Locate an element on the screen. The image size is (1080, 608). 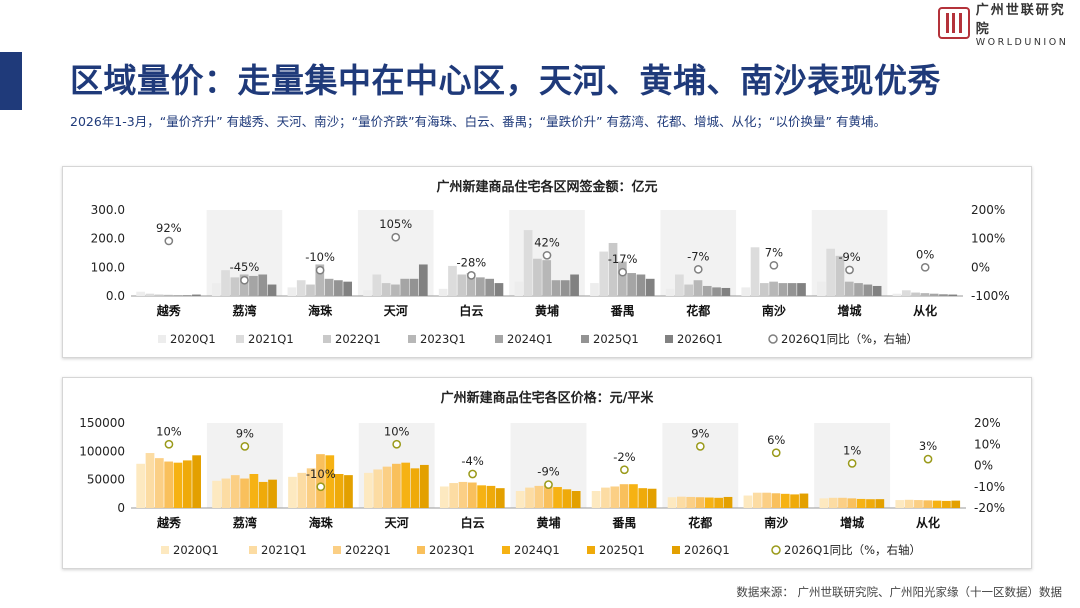
legend-label: 2023Q1 is located at coordinates (443, 339).